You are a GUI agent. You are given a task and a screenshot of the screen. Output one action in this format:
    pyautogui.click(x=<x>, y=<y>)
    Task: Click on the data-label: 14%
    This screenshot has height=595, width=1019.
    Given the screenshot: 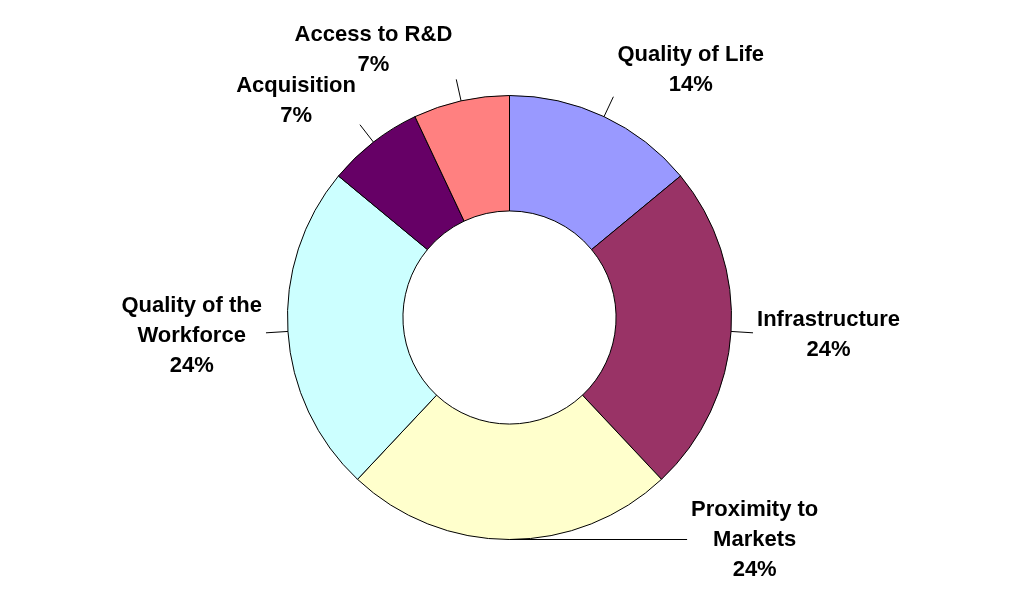 What is the action you would take?
    pyautogui.click(x=690, y=83)
    